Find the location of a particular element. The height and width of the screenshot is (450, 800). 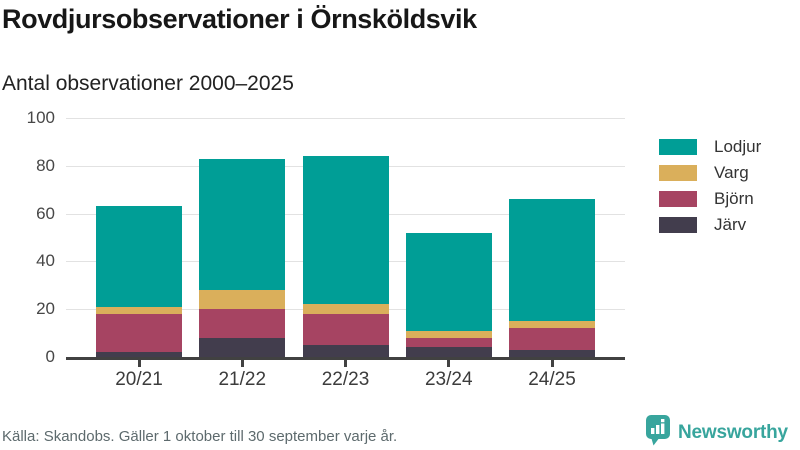

newsworthy-logo: Newsworthy is located at coordinates (717, 430).